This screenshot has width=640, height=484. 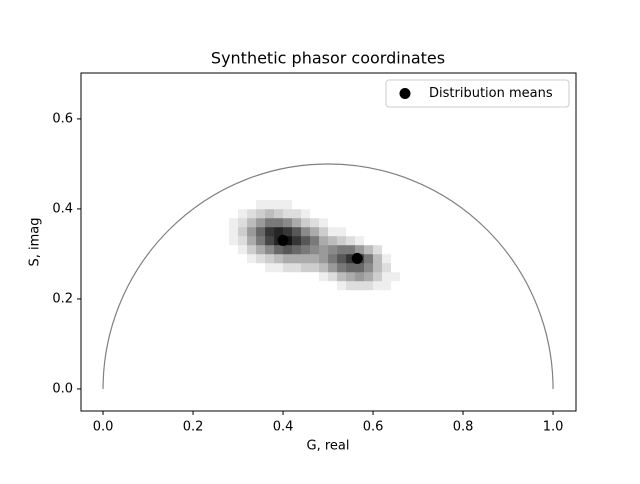 I want to click on mean-point, so click(x=357, y=258).